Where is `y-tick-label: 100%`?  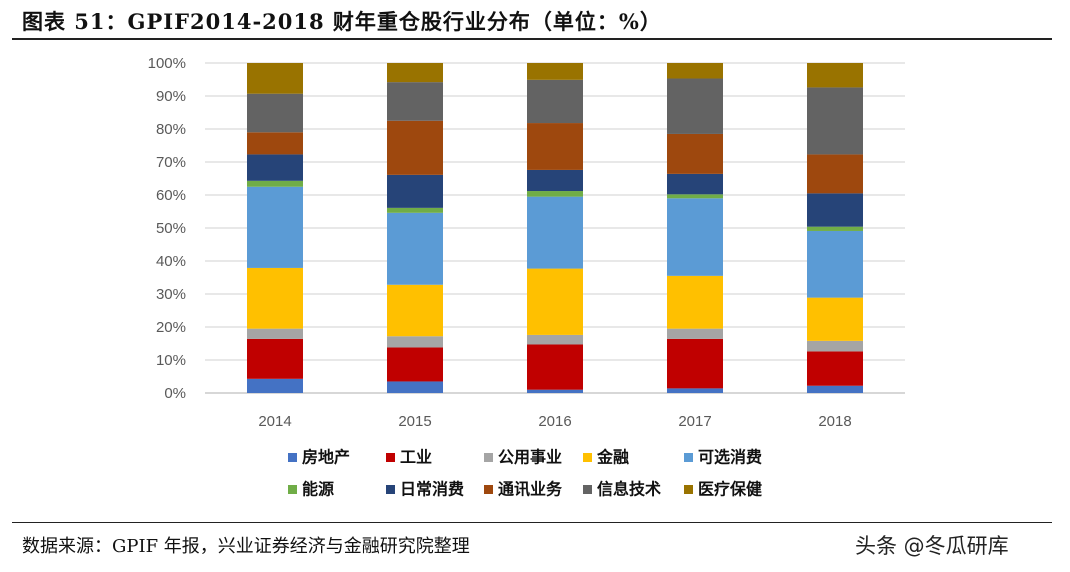
y-tick-label: 100% is located at coordinates (167, 63).